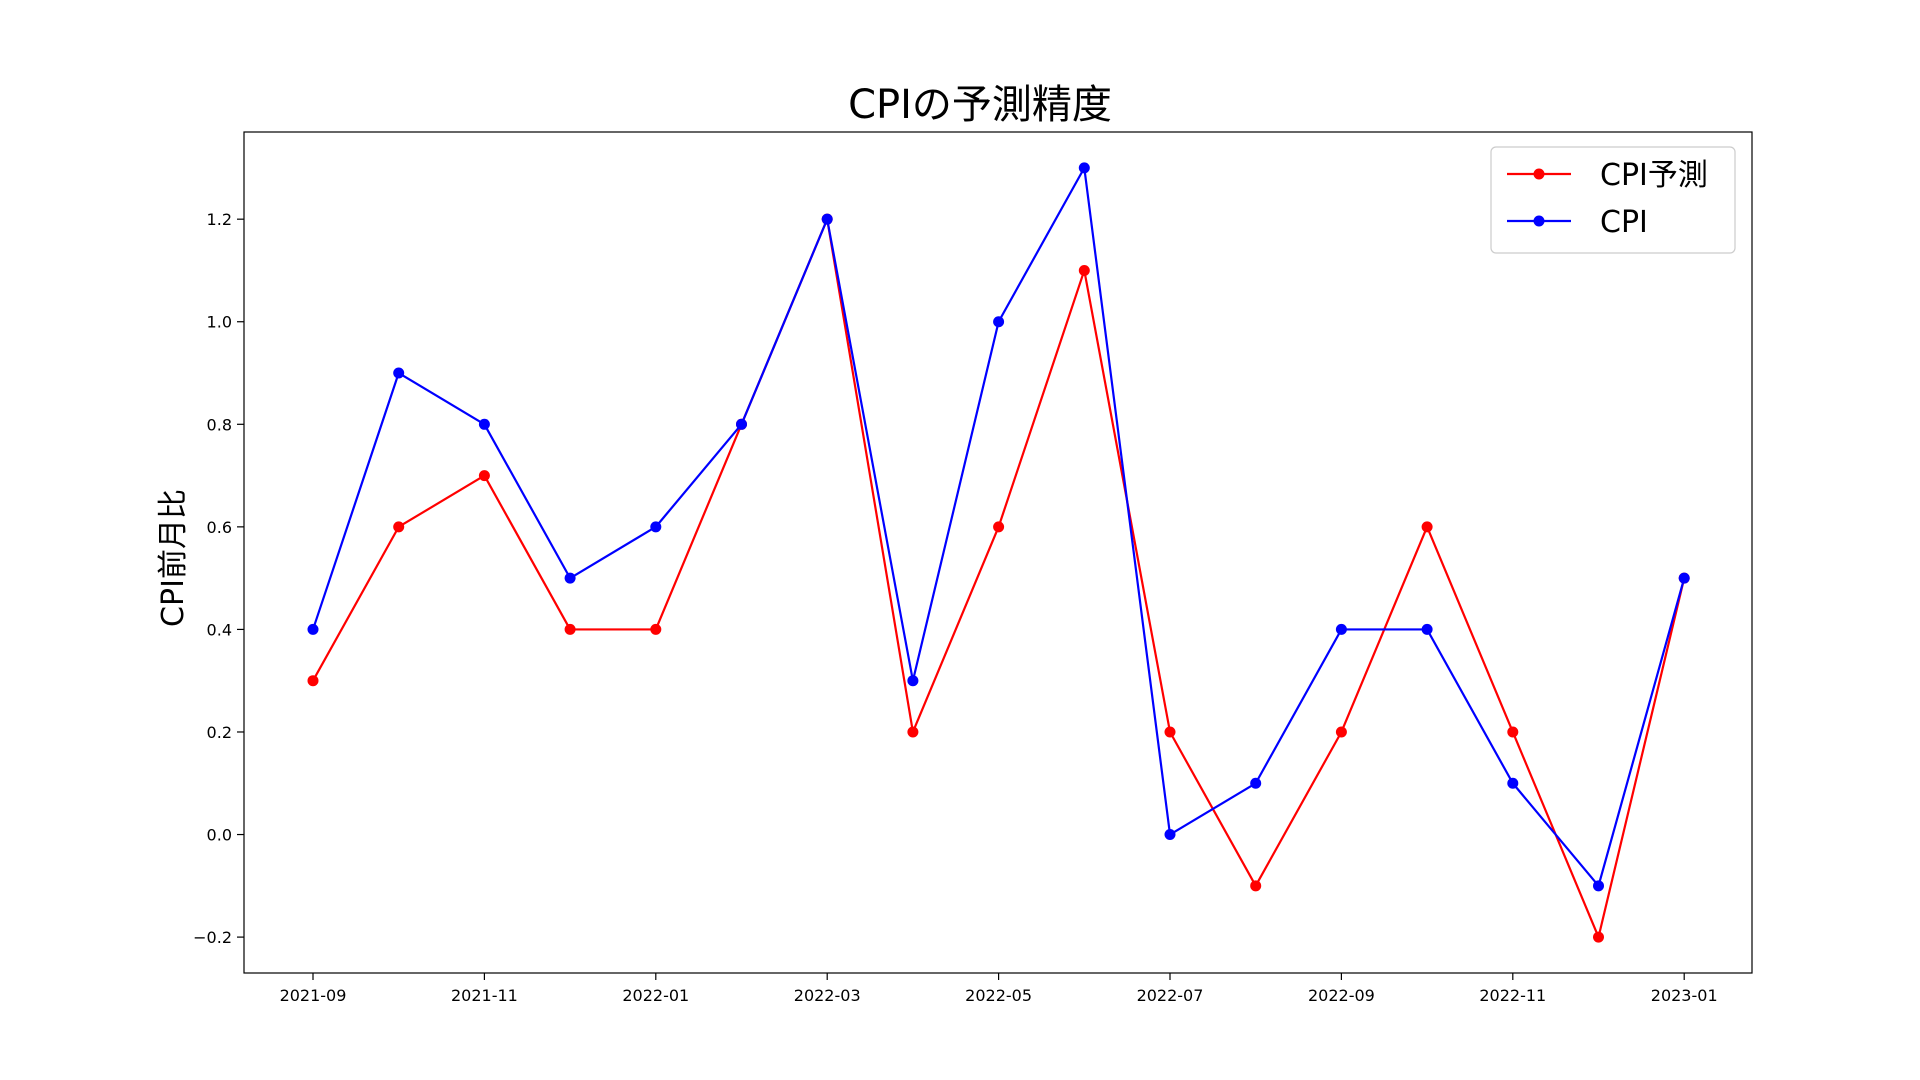  I want to click on y-tick-label: 0.4, so click(219, 629).